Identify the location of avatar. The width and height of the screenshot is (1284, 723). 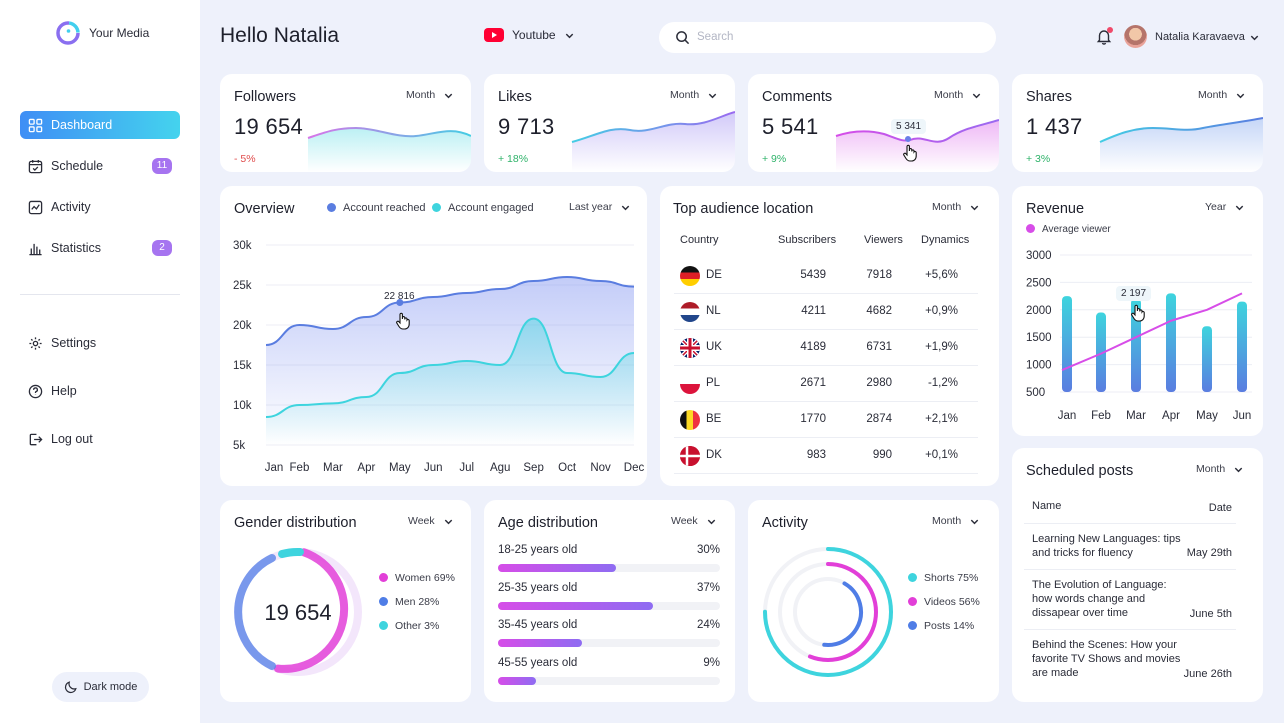
(1135, 36).